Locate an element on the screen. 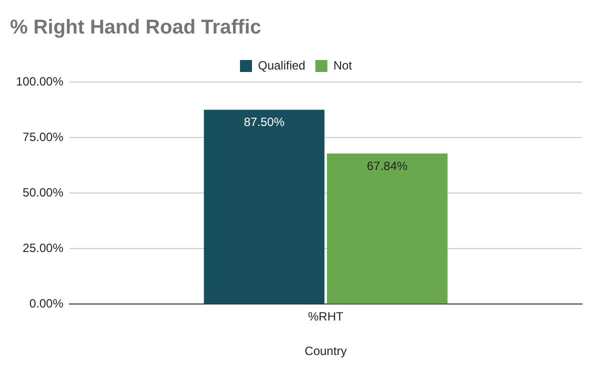 This screenshot has width=600, height=371. y-tick-label: 100.00% is located at coordinates (40, 81).